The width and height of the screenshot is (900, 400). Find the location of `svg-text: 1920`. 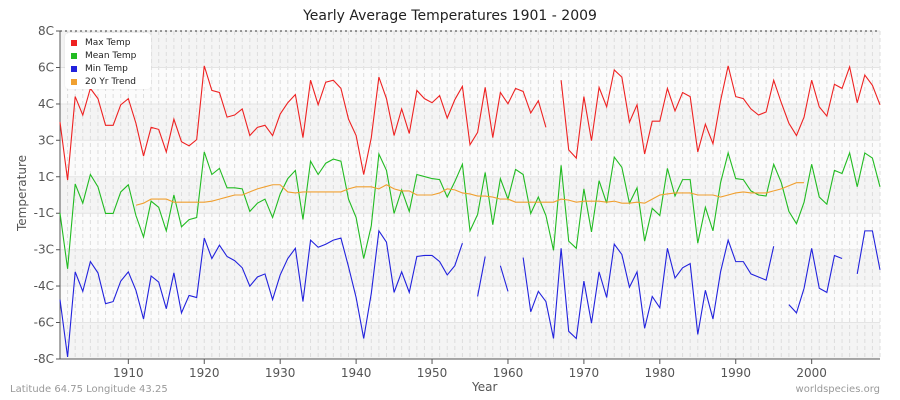

svg-text: 1920 is located at coordinates (204, 373).